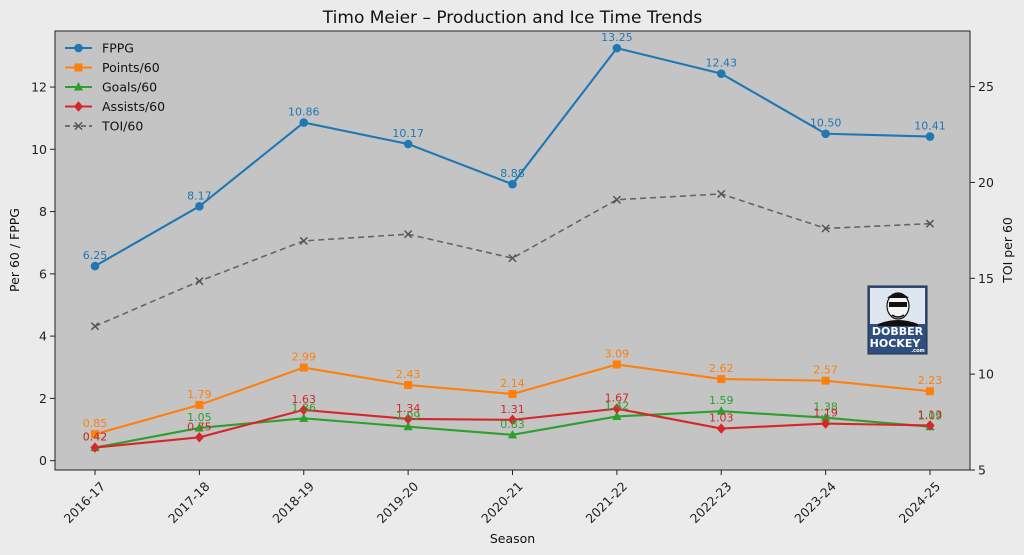 Image resolution: width=1024 pixels, height=555 pixels. I want to click on y-tick-label-left: 12, so click(39, 87).